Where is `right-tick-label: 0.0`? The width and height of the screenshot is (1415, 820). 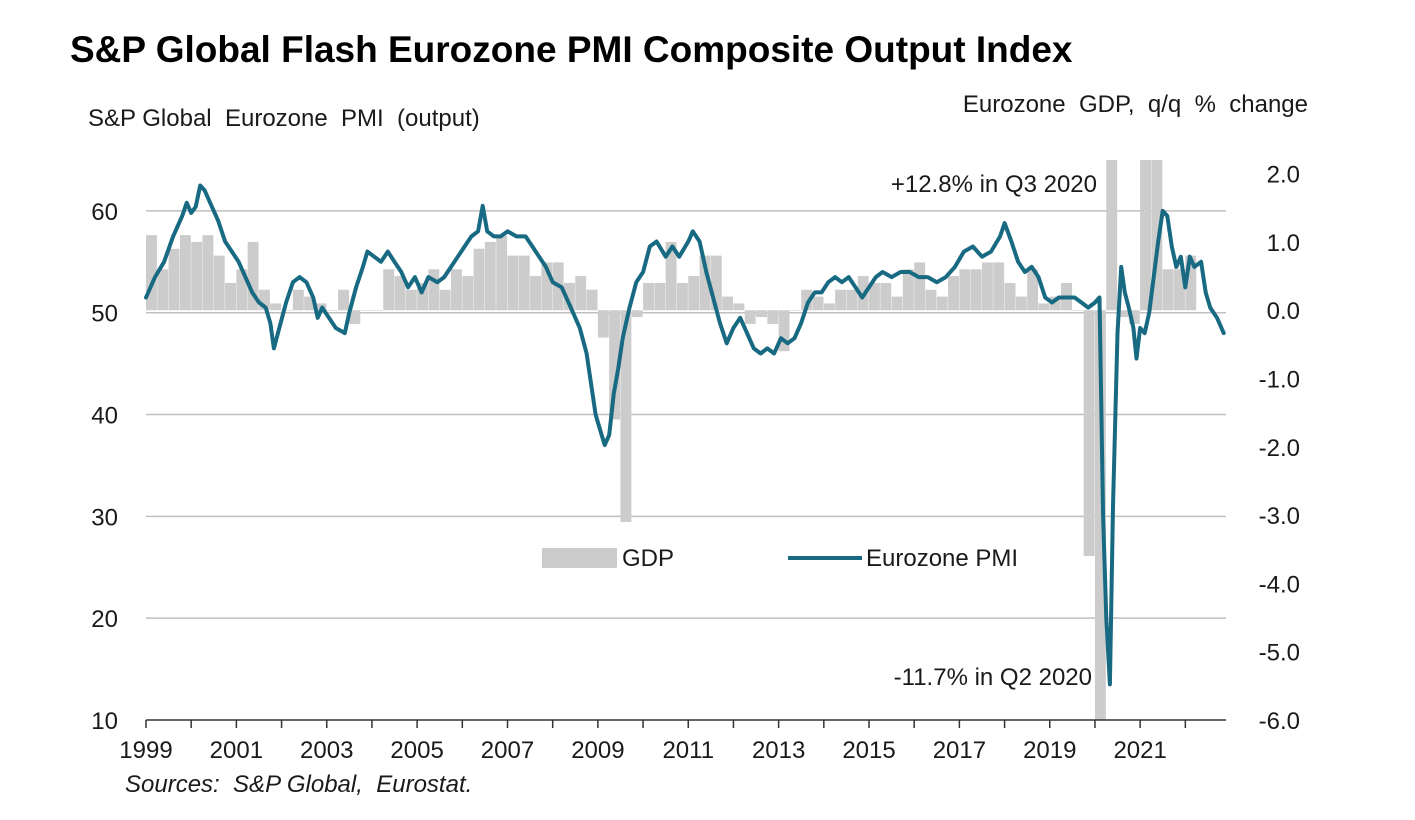
right-tick-label: 0.0 is located at coordinates (1283, 311).